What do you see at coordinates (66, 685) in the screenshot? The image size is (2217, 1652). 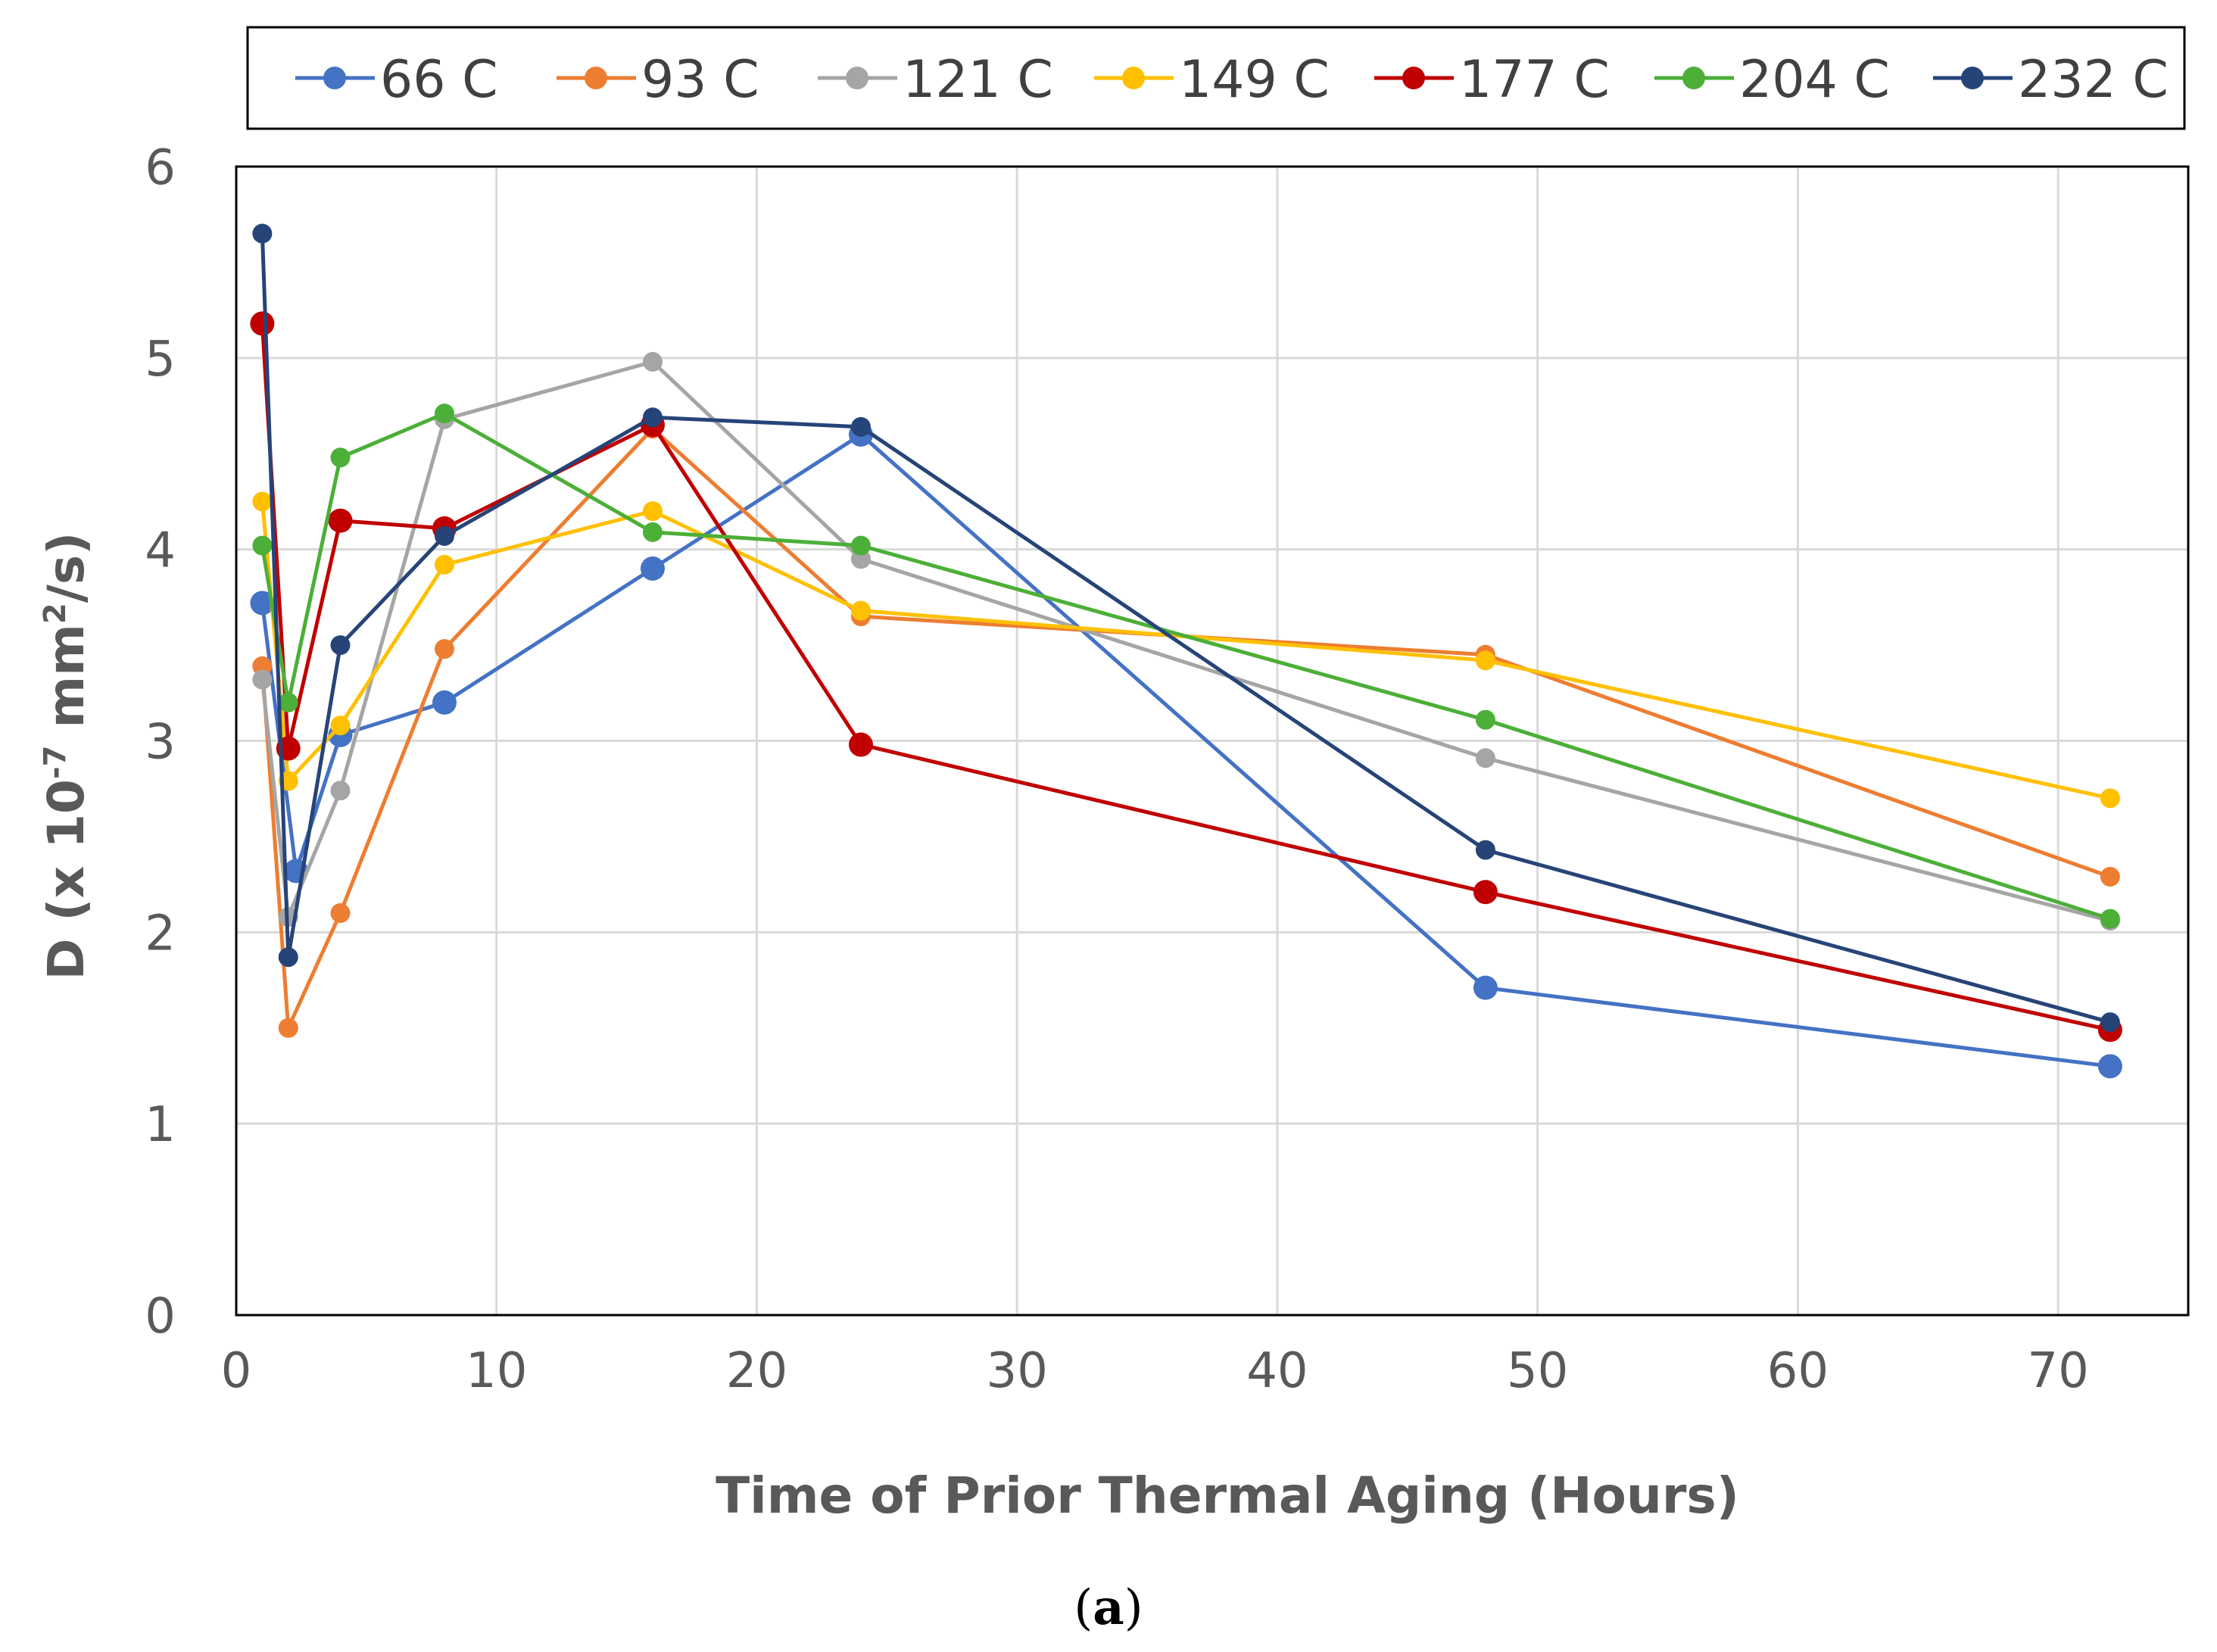 I see `y-axis-title-part-2: mm` at bounding box center [66, 685].